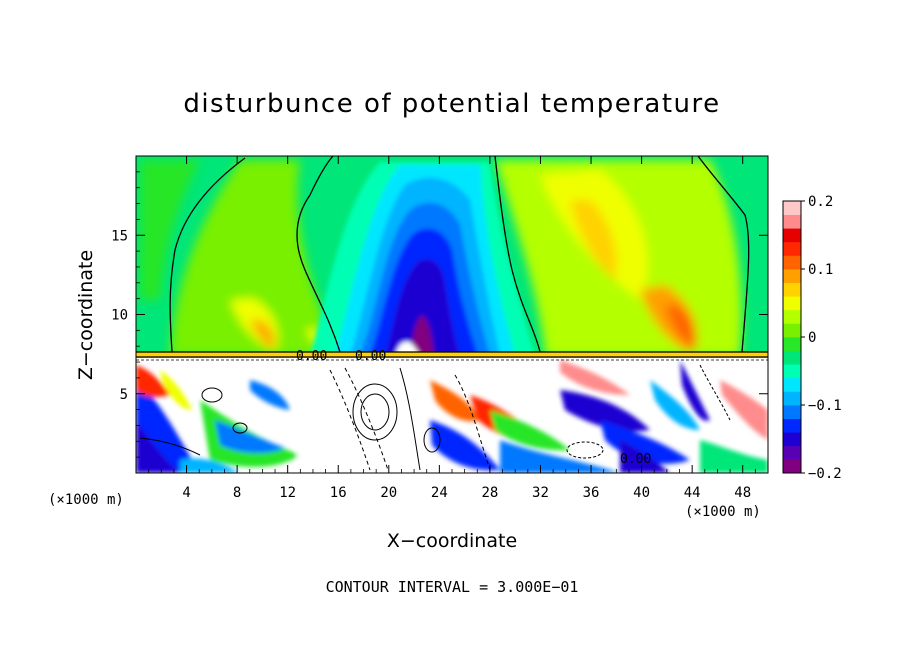 The width and height of the screenshot is (904, 654). Describe the element at coordinates (742, 493) in the screenshot. I see `x-tick-label: 48` at that location.